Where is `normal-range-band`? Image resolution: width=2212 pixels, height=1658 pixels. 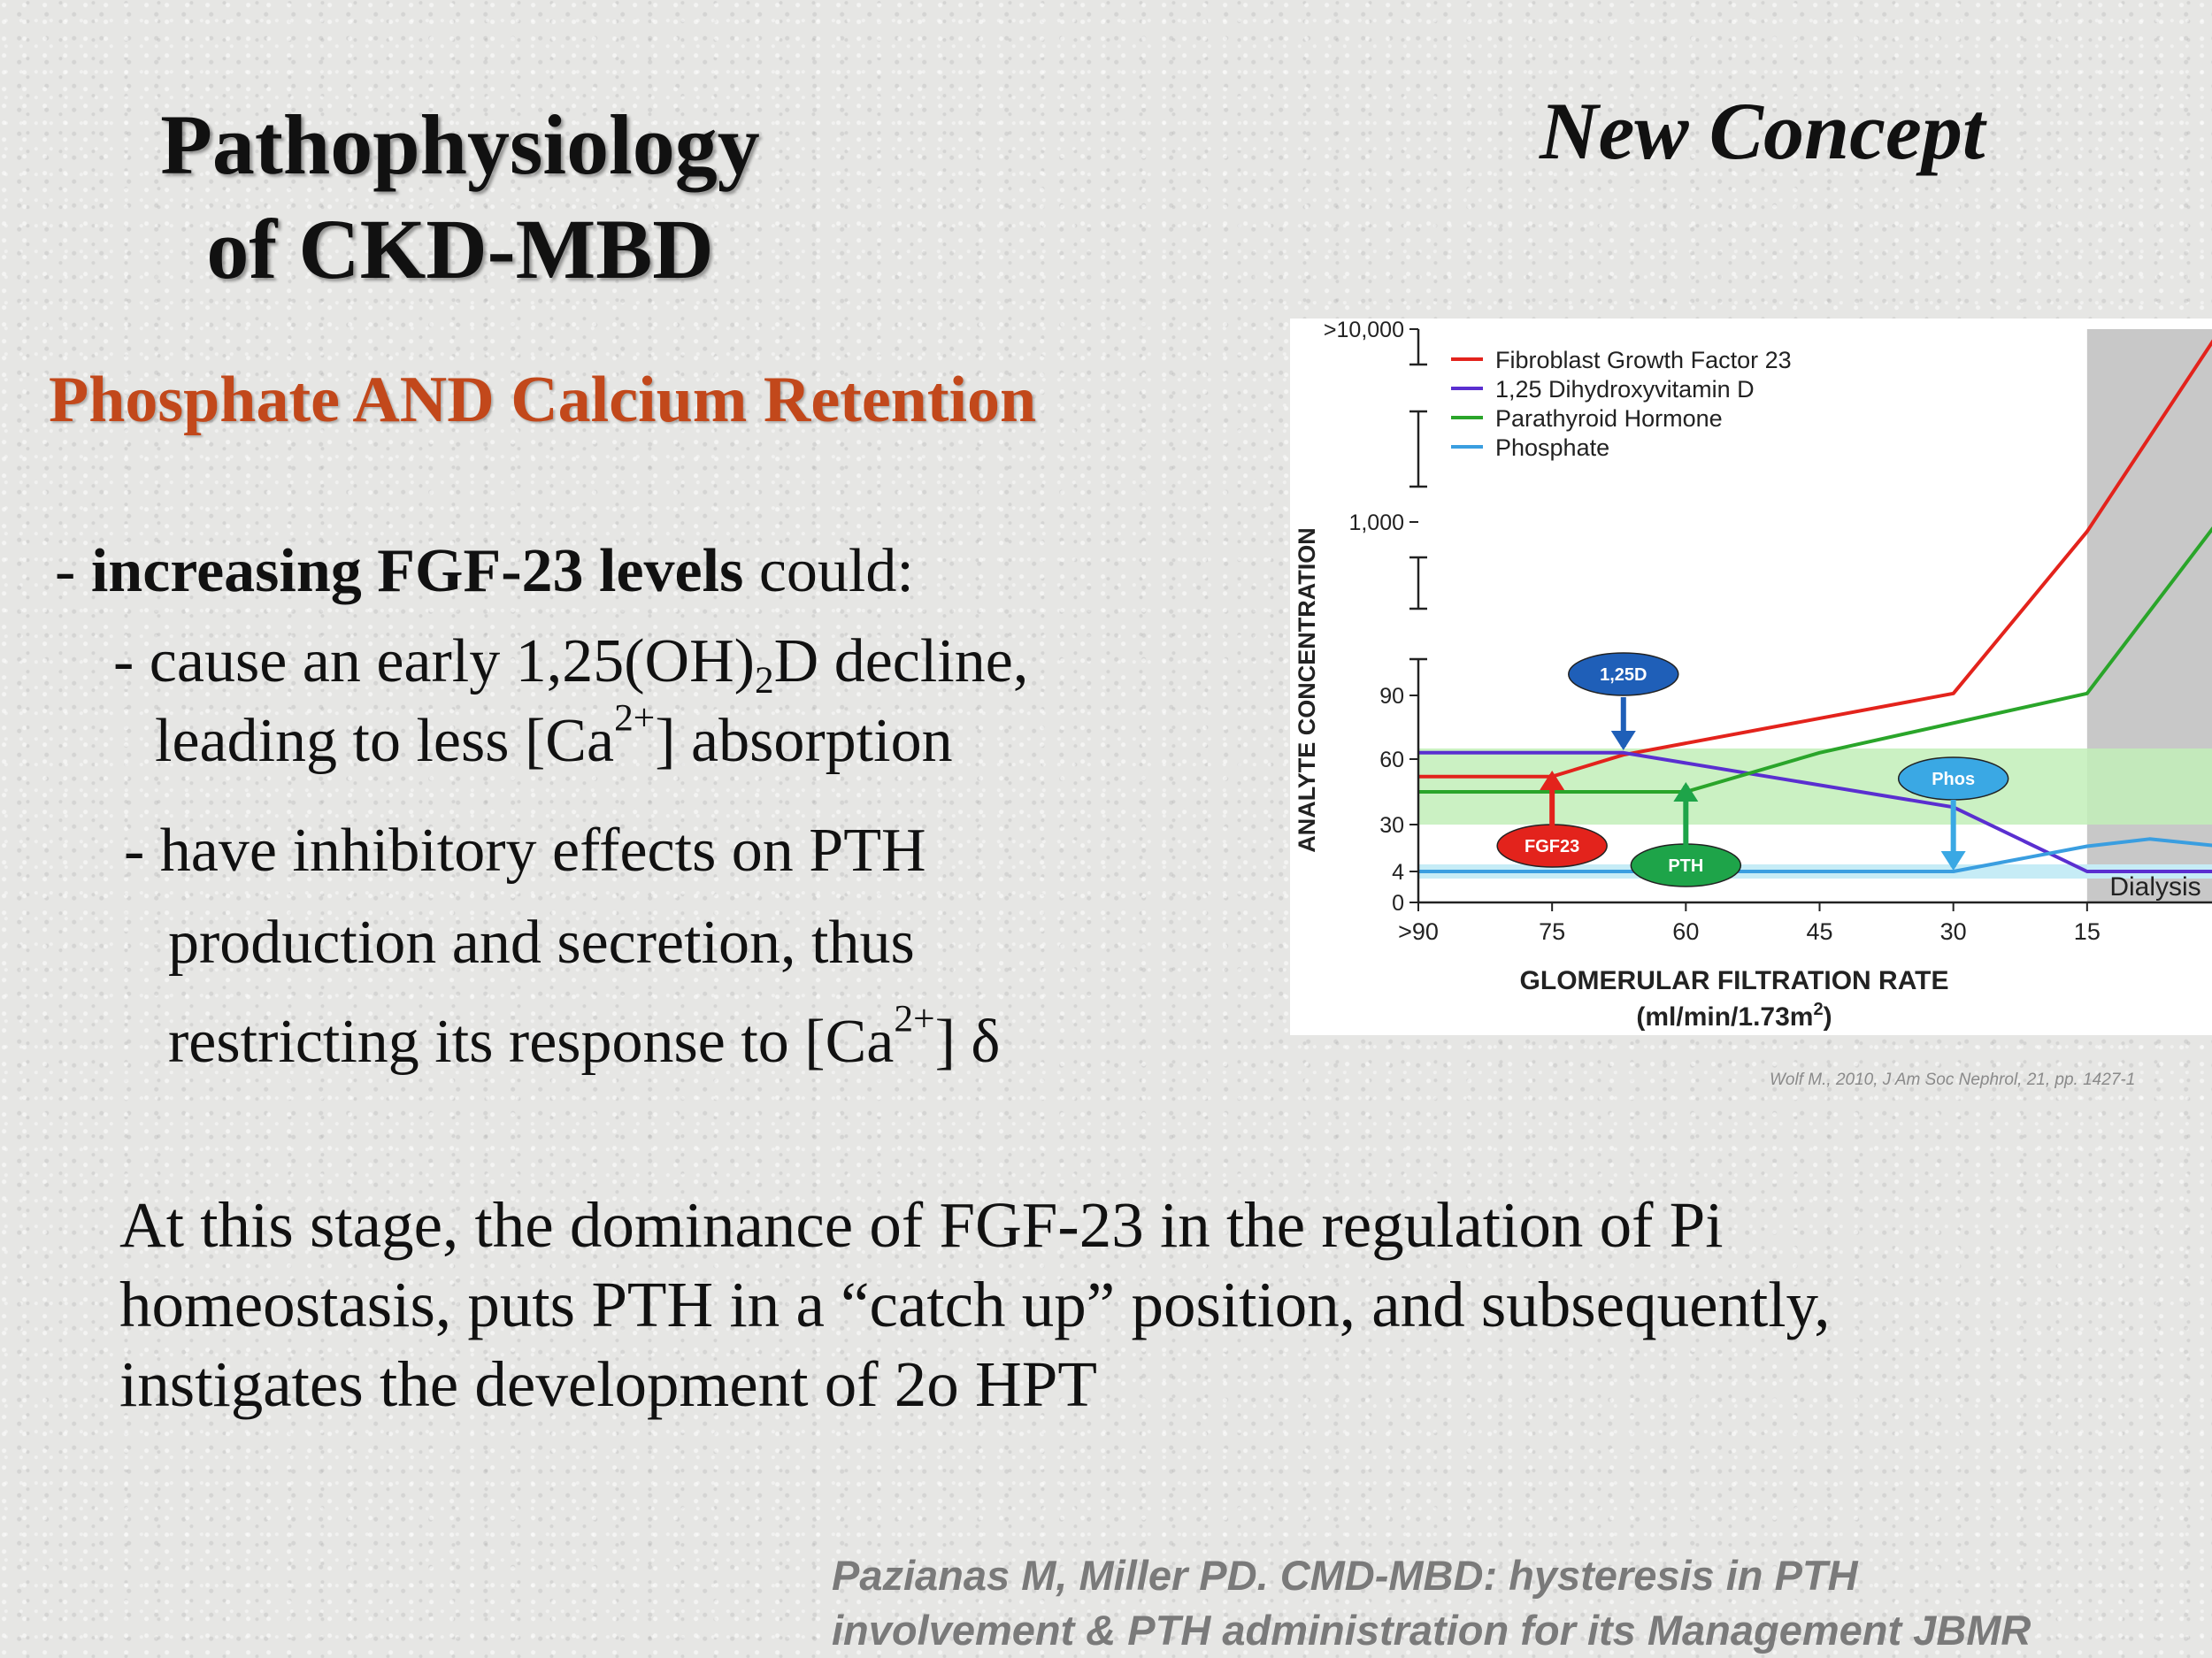 normal-range-band is located at coordinates (1815, 787).